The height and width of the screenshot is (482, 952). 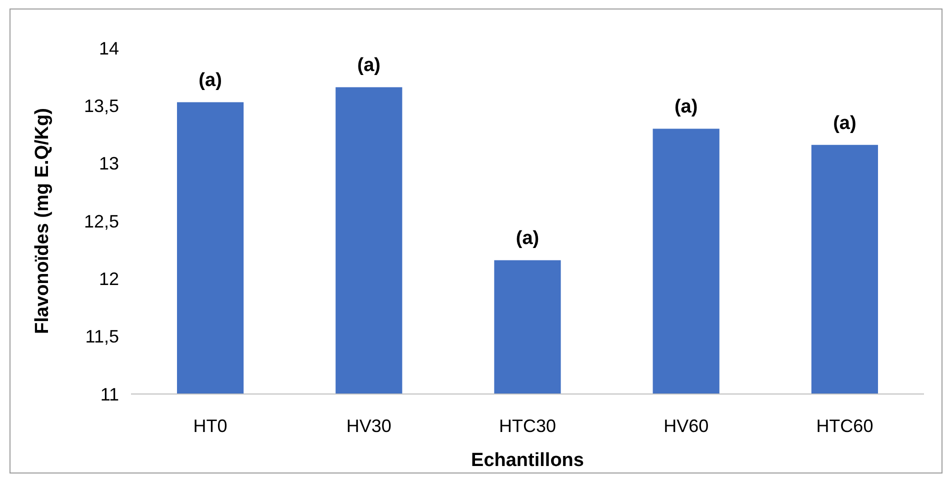 I want to click on y-tick-label: 12, so click(x=108, y=278).